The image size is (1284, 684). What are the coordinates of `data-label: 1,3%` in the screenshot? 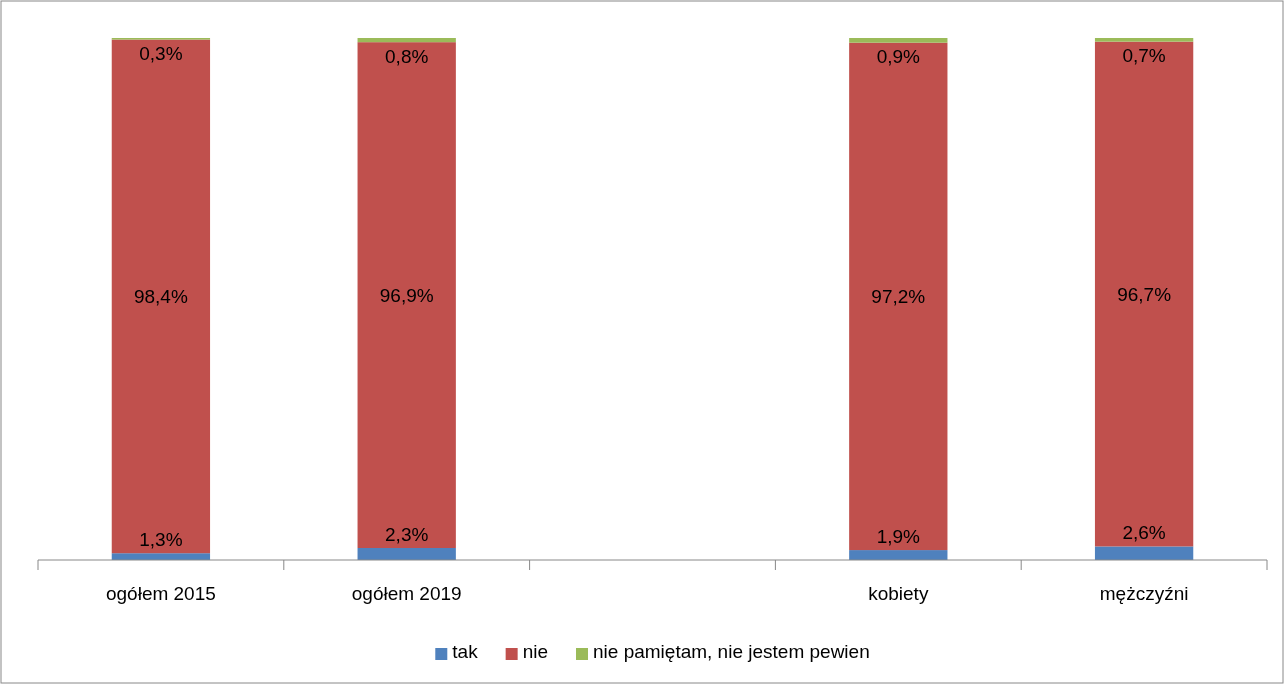 It's located at (161, 539).